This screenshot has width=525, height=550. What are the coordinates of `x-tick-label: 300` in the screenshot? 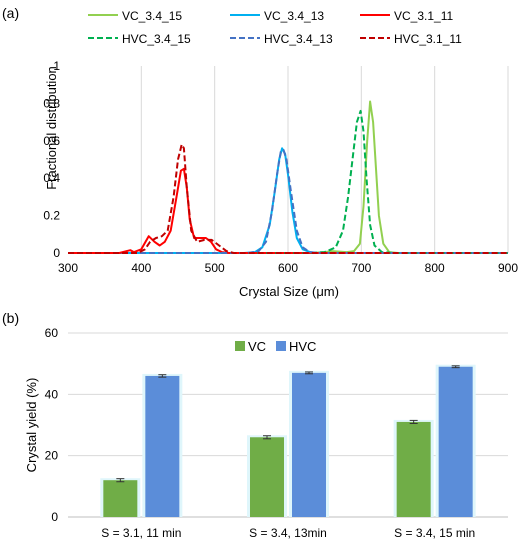 It's located at (68, 268).